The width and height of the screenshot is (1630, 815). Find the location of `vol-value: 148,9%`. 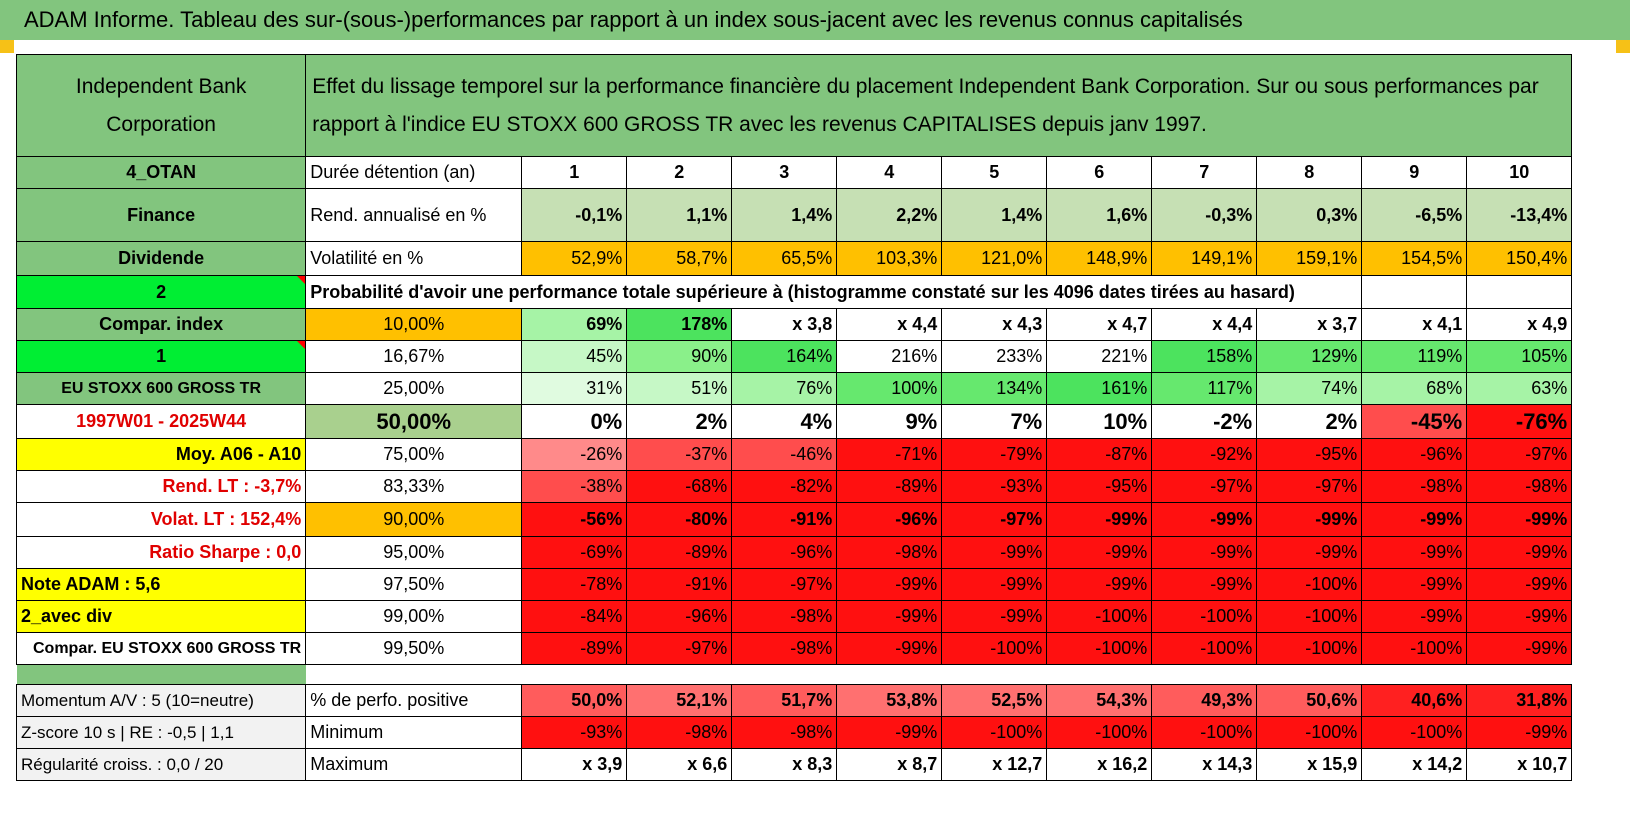

vol-value: 148,9% is located at coordinates (1099, 258).